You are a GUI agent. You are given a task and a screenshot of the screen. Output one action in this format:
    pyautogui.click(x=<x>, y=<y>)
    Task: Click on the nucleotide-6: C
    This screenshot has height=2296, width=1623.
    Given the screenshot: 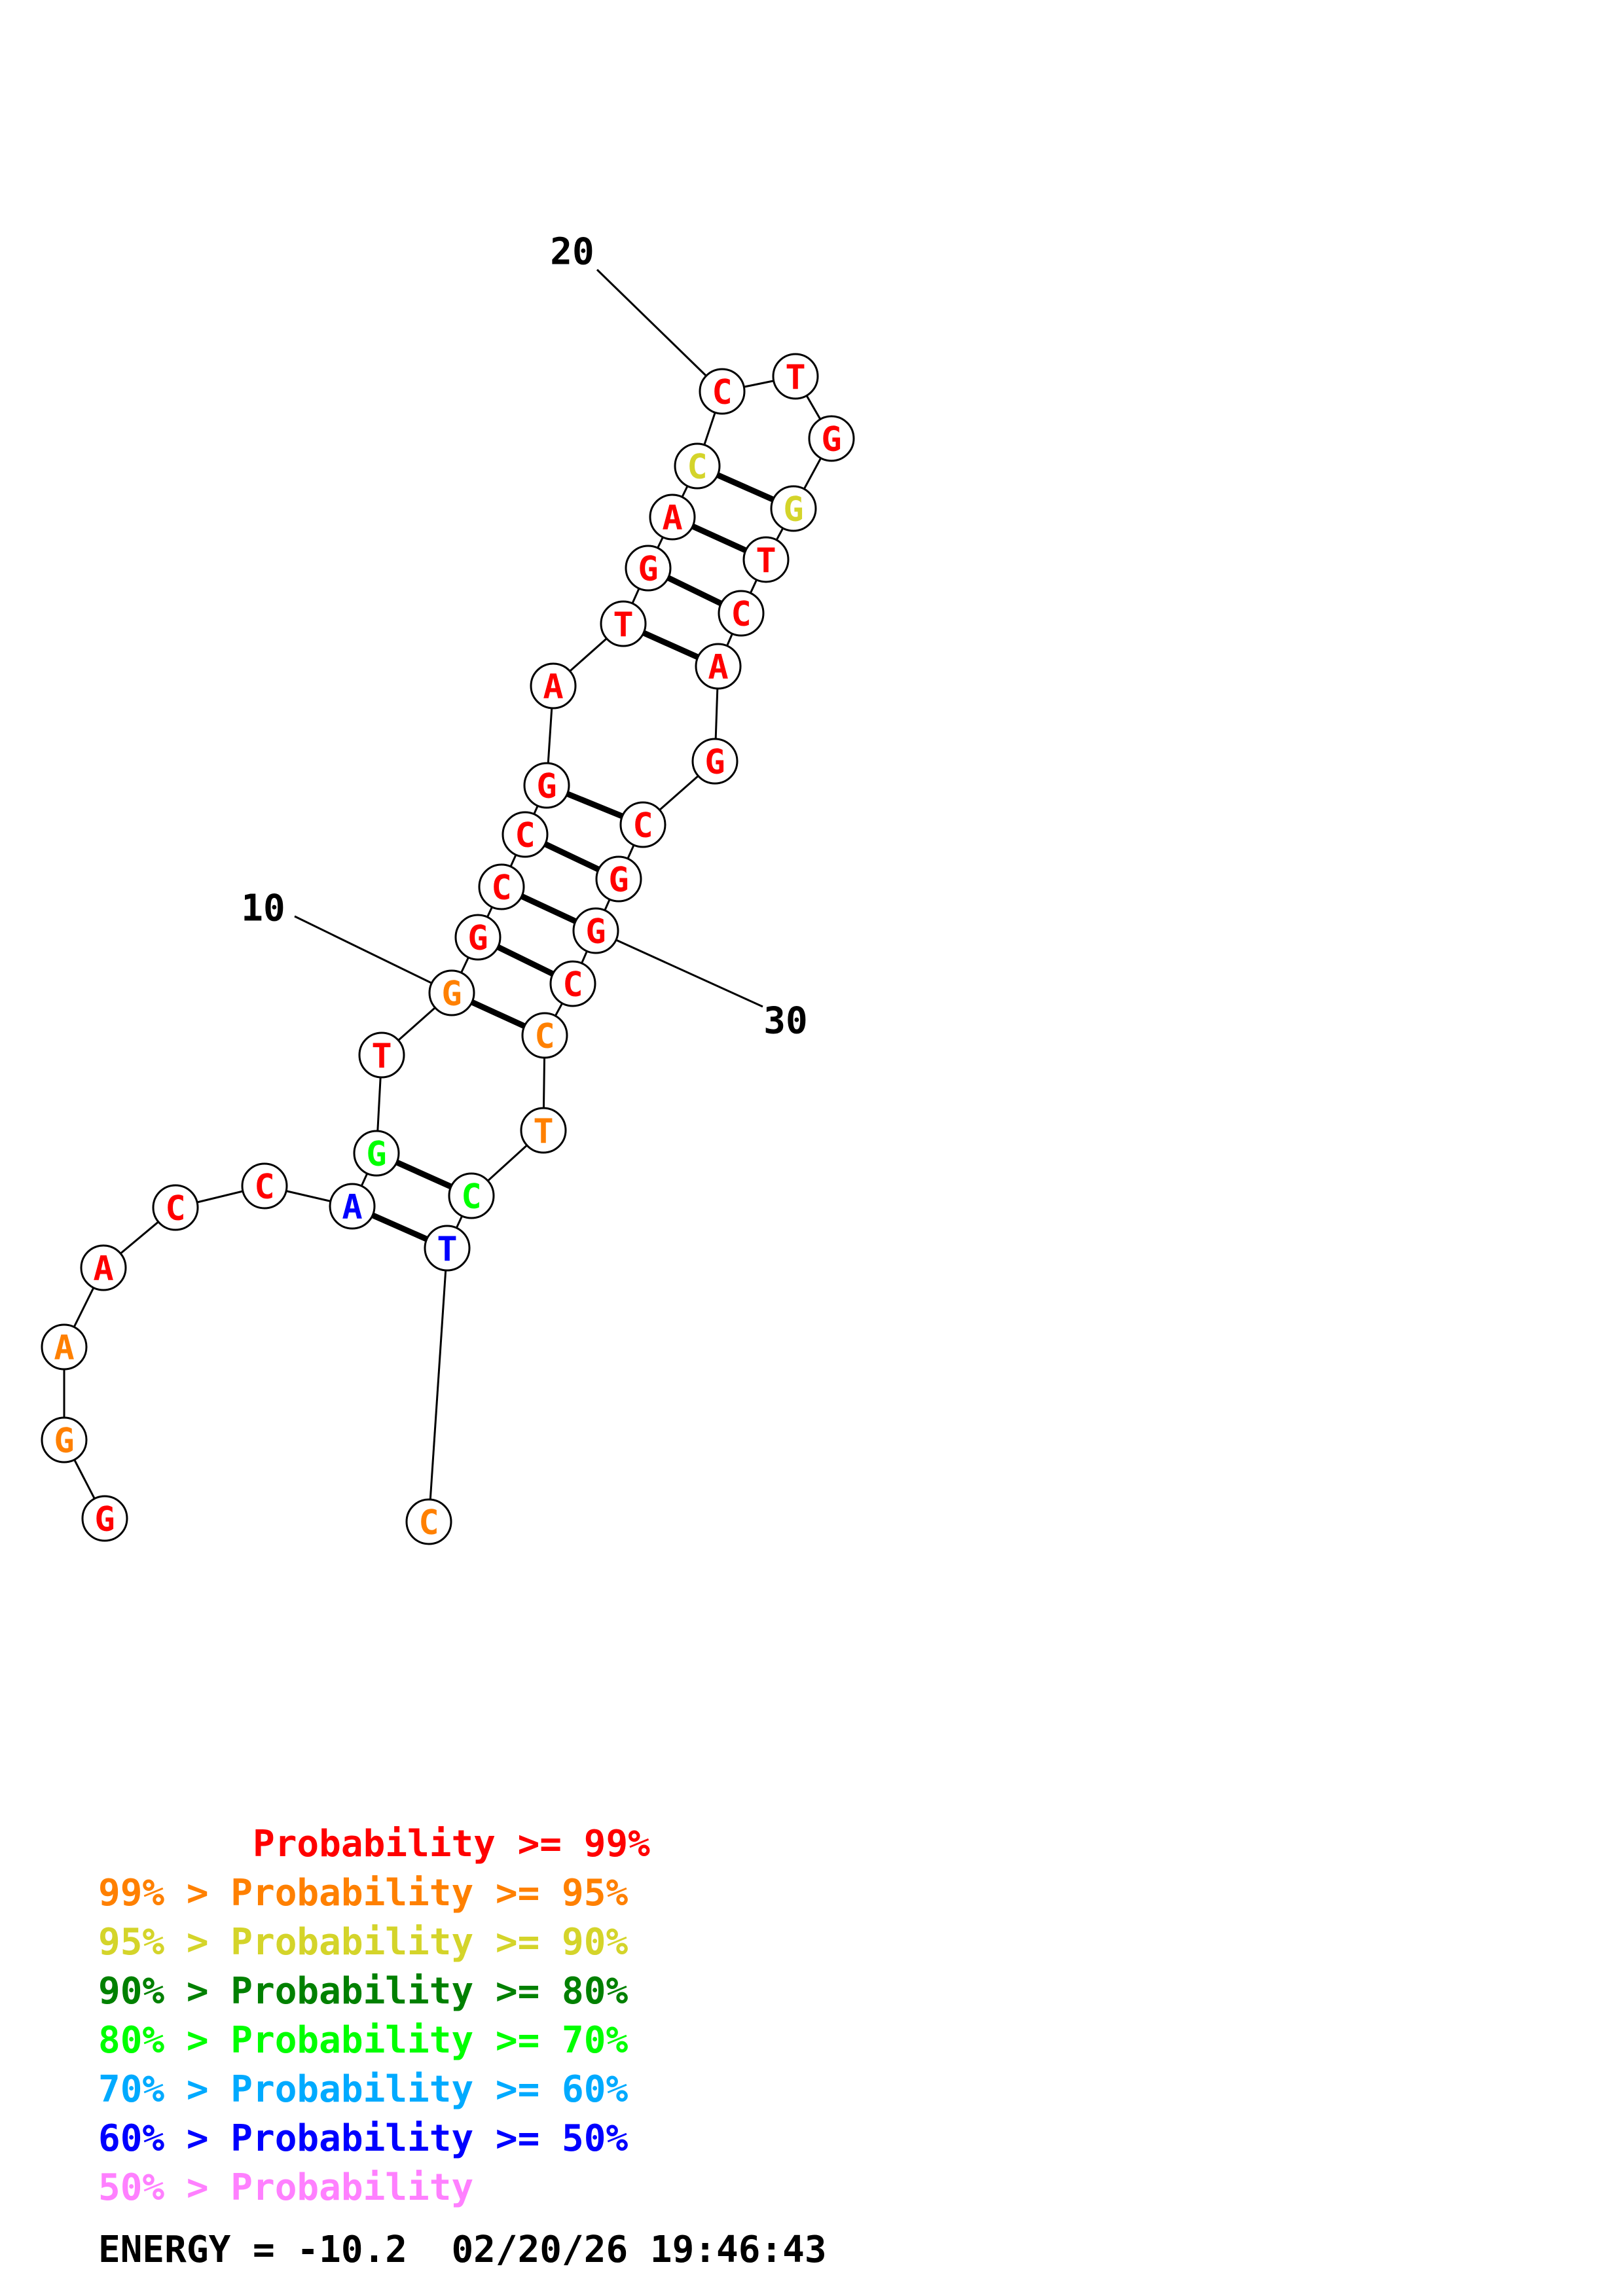 What is the action you would take?
    pyautogui.click(x=264, y=1186)
    